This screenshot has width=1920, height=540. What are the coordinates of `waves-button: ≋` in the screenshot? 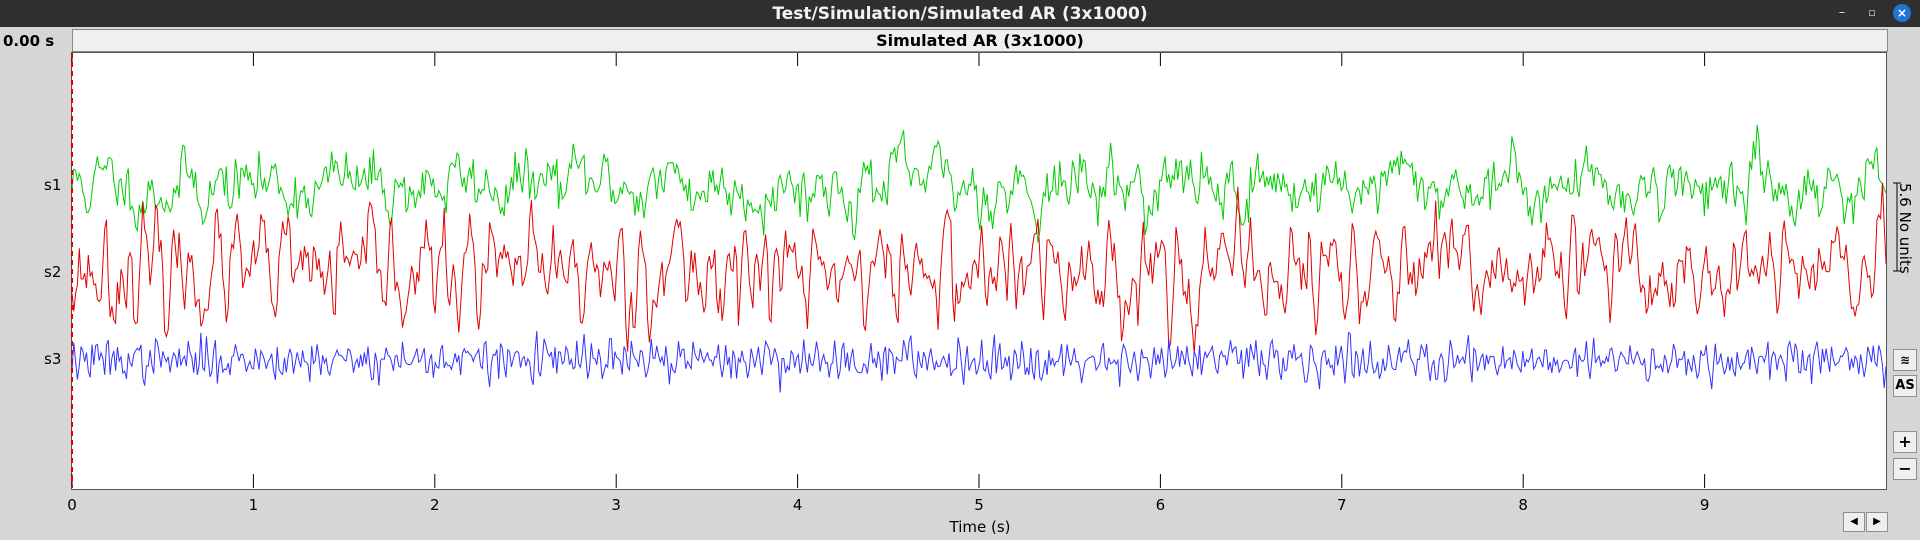 It's located at (1905, 360).